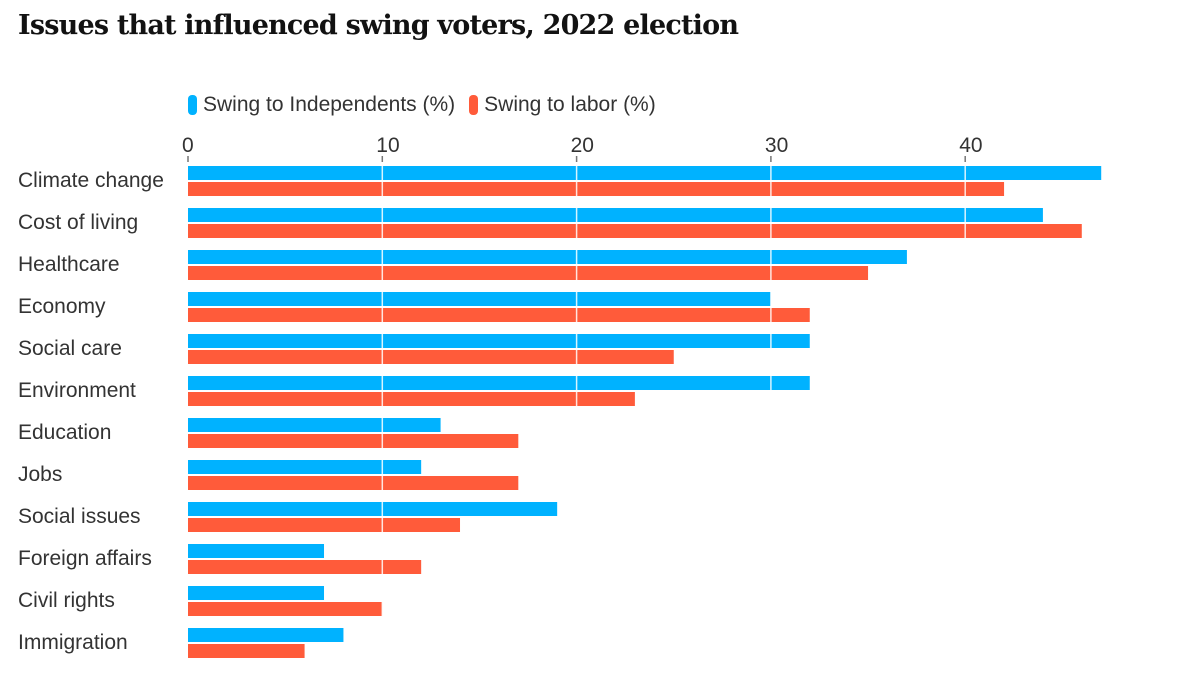 The height and width of the screenshot is (695, 1193). What do you see at coordinates (188, 145) in the screenshot?
I see `x-tick-label: 0` at bounding box center [188, 145].